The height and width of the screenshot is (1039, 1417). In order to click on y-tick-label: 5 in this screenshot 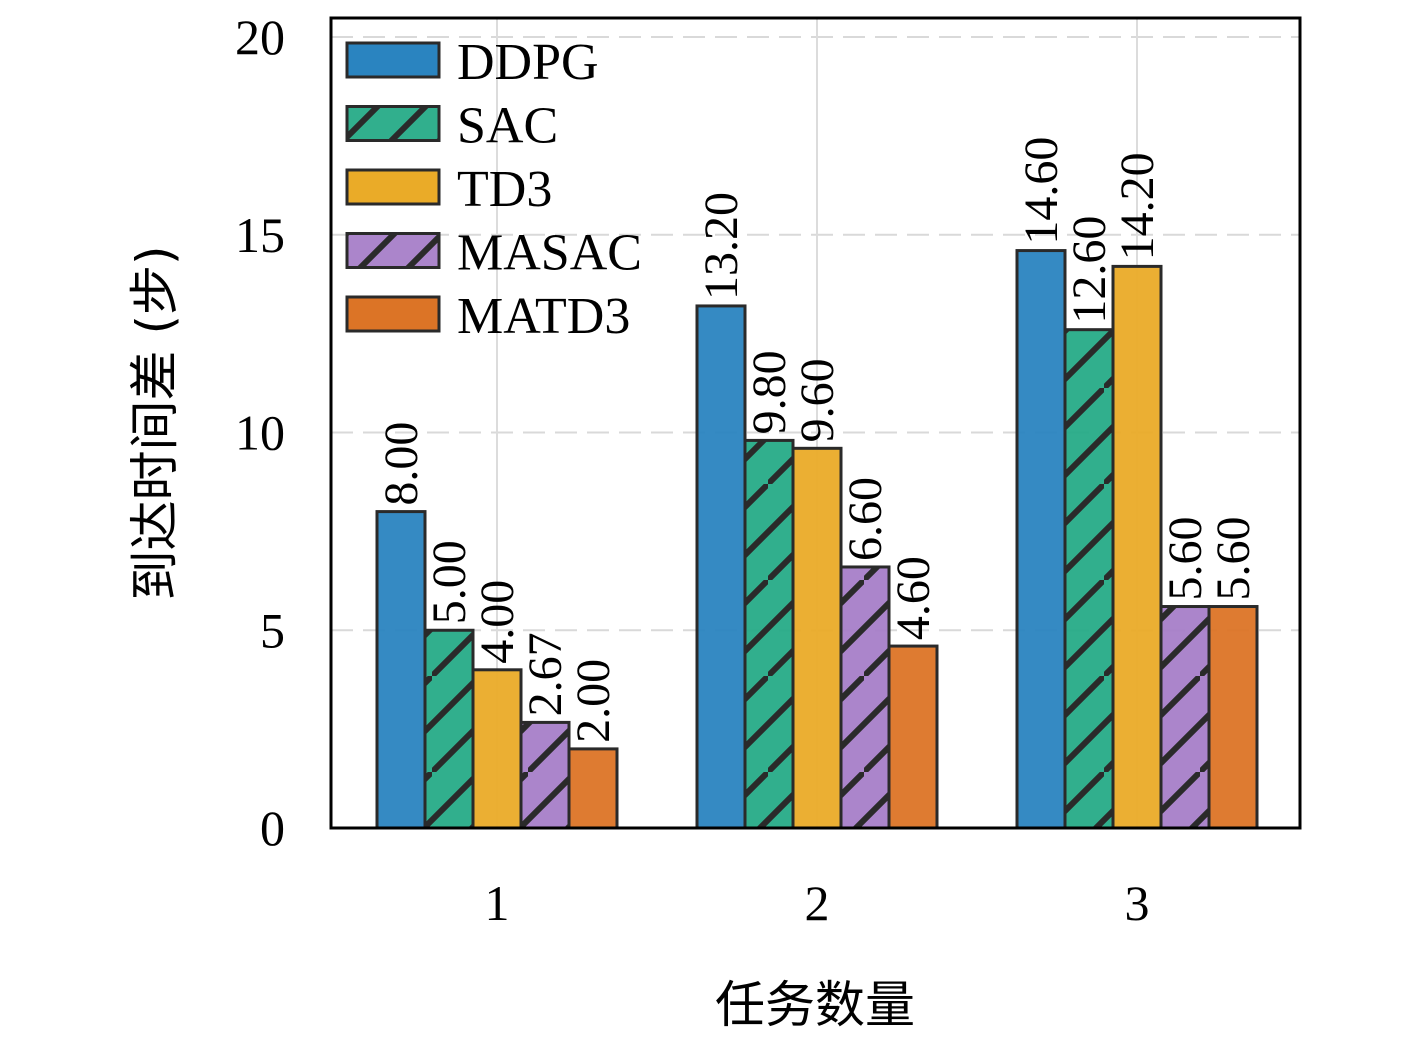, I will do `click(272, 630)`.